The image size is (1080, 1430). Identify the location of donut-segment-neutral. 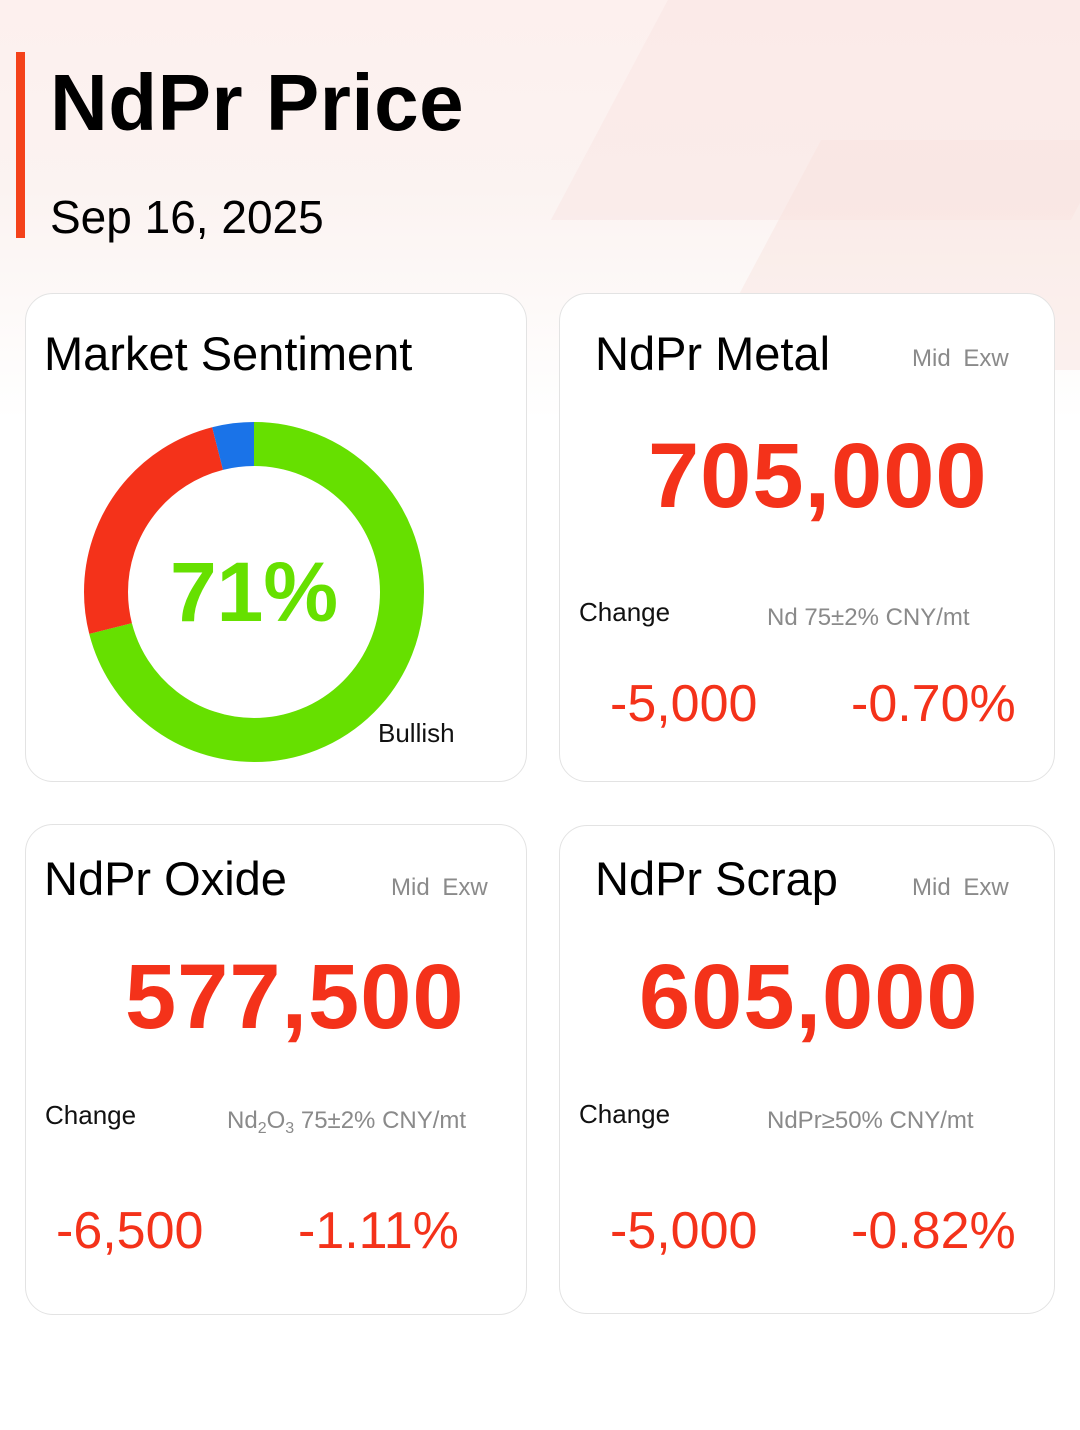
(254, 592).